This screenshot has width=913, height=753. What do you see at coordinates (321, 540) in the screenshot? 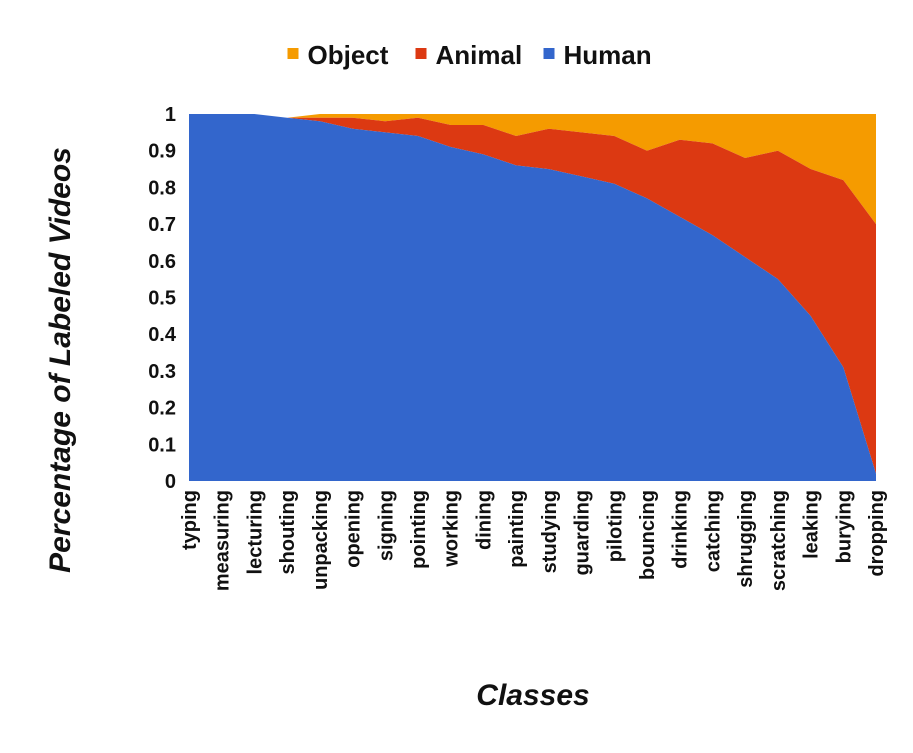
I see `x-category-label: unpacking` at bounding box center [321, 540].